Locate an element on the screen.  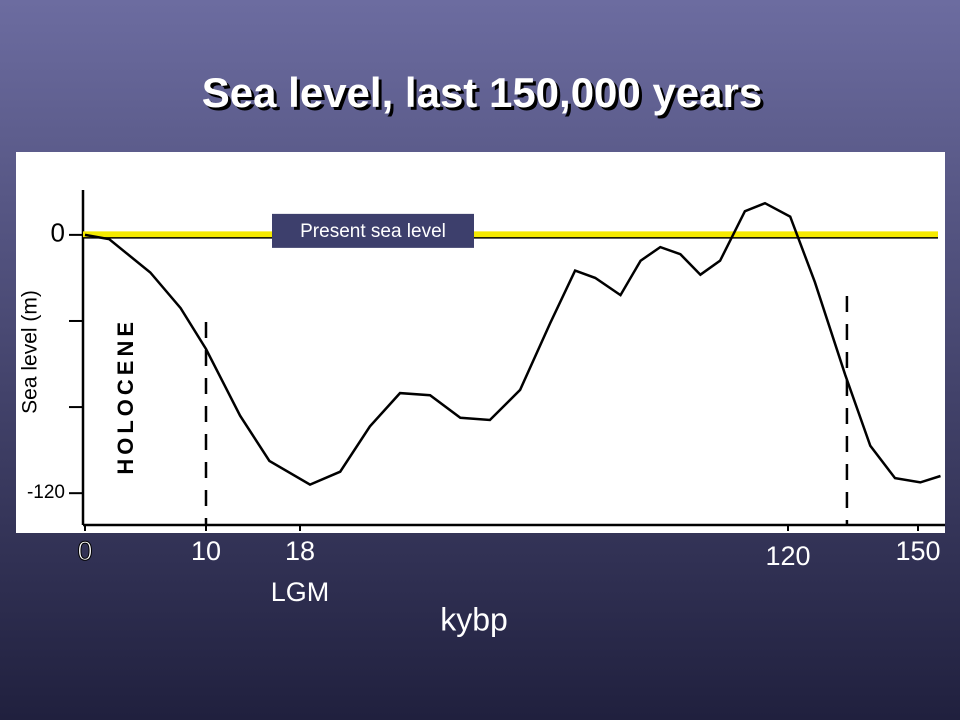
x-tick-label: 150 is located at coordinates (917, 551).